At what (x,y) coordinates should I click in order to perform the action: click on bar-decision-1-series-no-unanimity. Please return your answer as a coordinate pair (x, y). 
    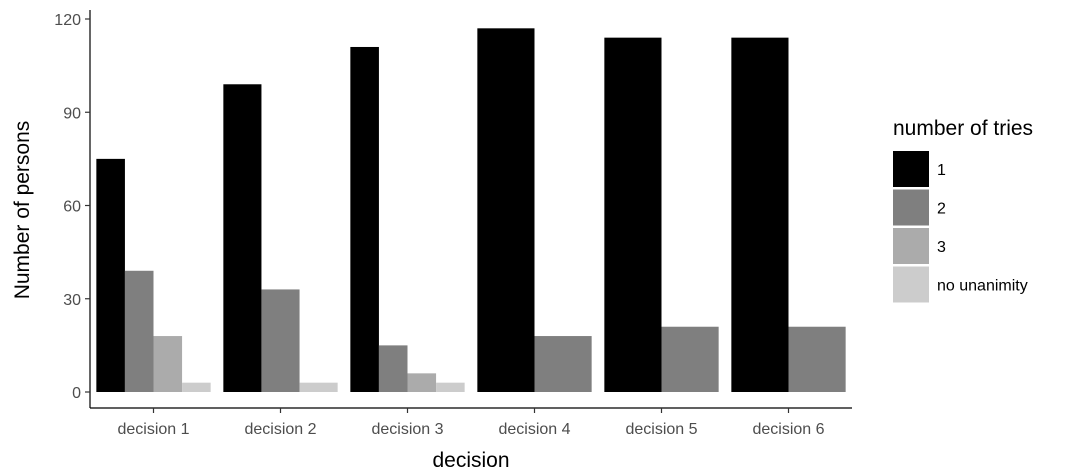
    Looking at the image, I should click on (196, 387).